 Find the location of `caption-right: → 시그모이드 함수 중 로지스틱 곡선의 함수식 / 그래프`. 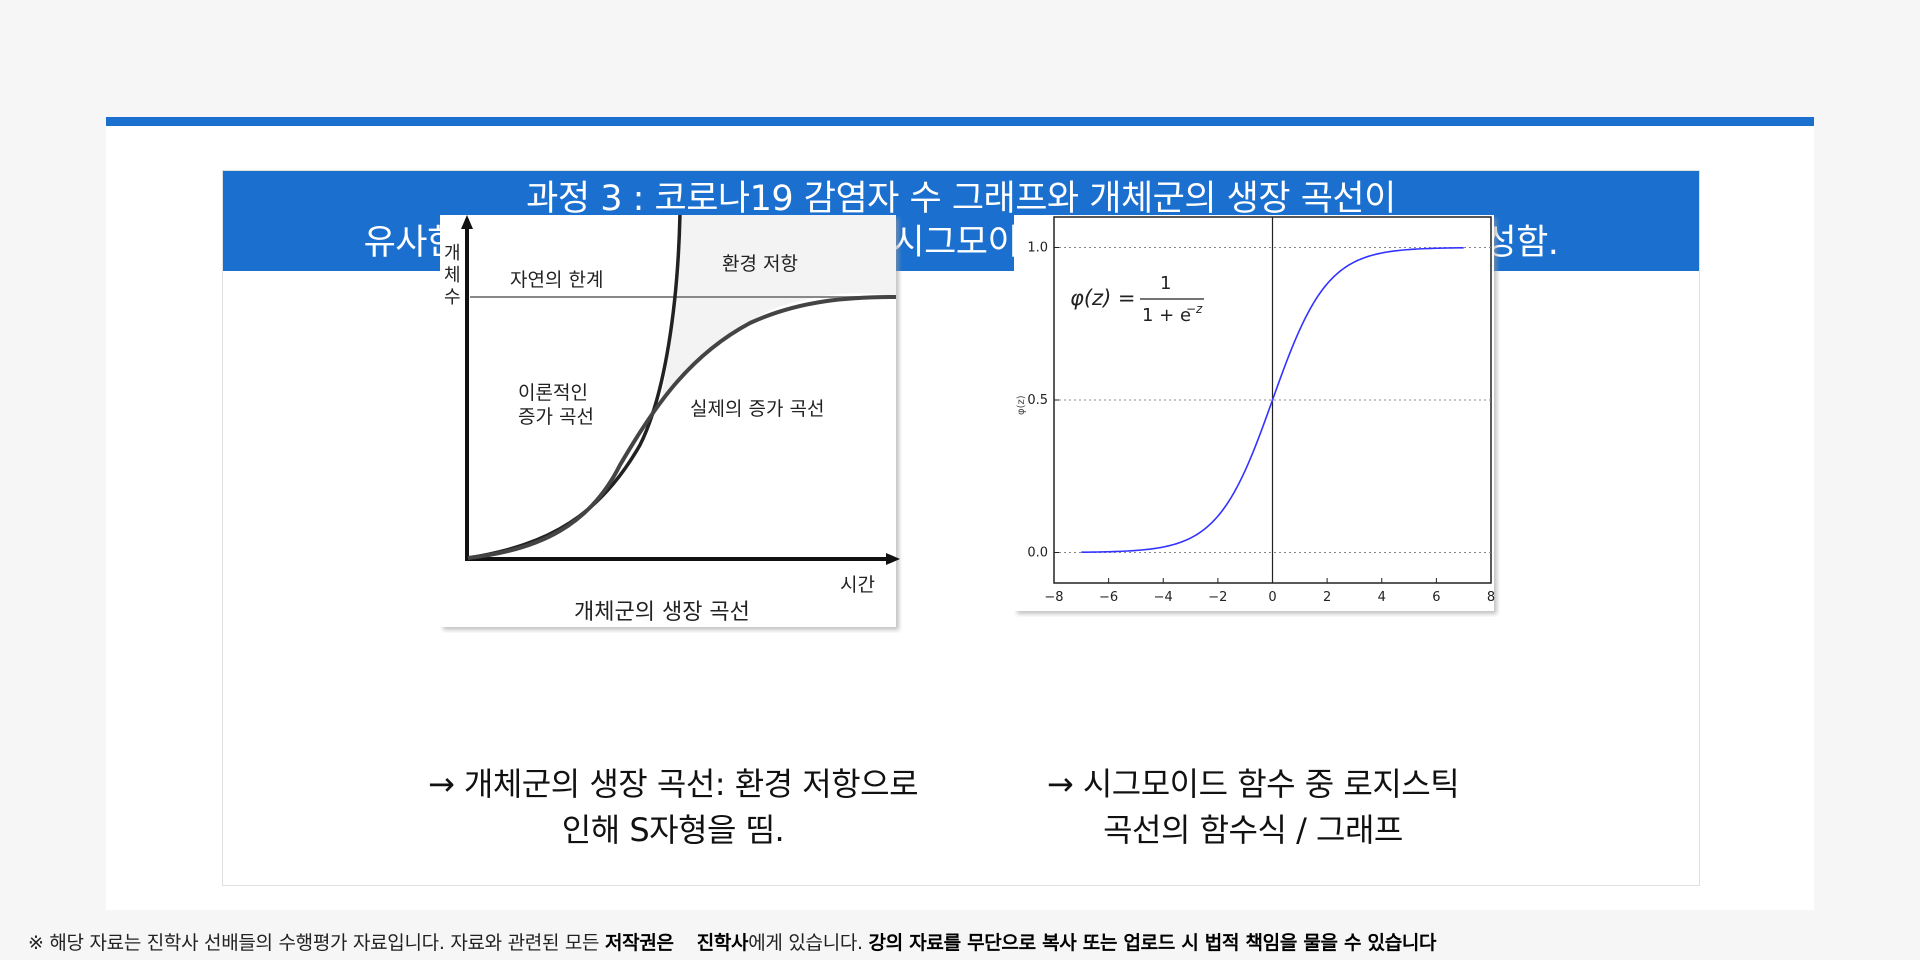

caption-right: → 시그모이드 함수 중 로지스틱 곡선의 함수식 / 그래프 is located at coordinates (1253, 807).